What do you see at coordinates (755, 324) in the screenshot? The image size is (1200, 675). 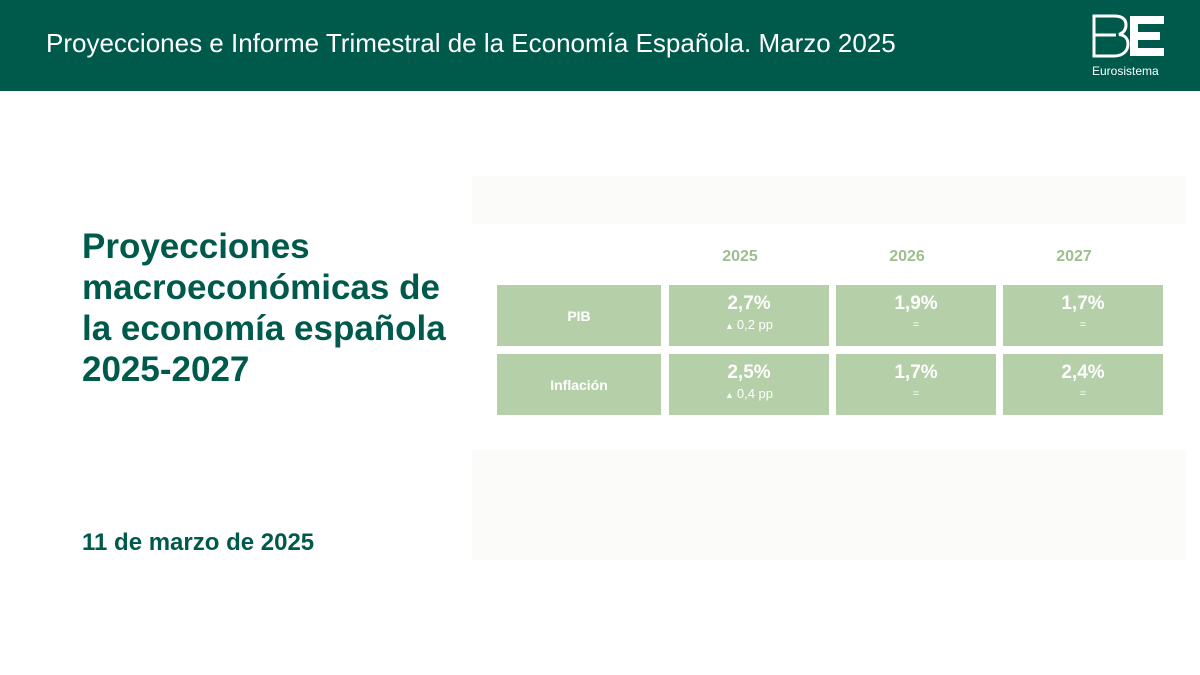 I see `pib-2025-change-text: 0,2 pp` at bounding box center [755, 324].